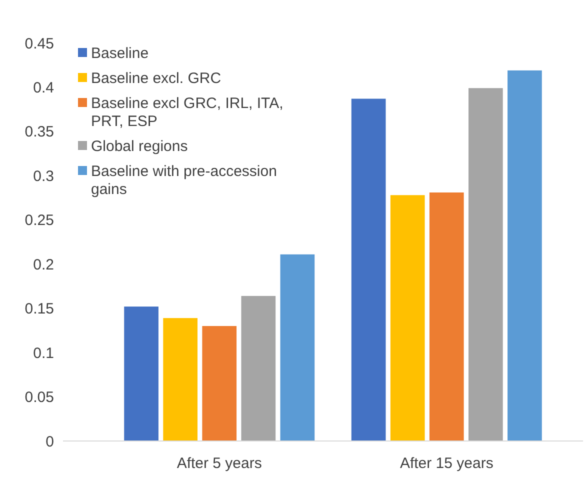 The image size is (584, 479). Describe the element at coordinates (43, 87) in the screenshot. I see `y-tick-label: 0.4` at that location.